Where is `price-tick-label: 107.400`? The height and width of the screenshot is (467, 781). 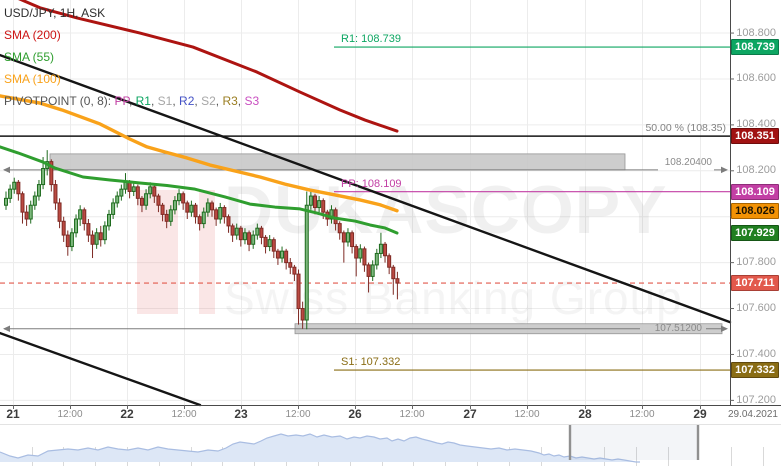
price-tick-label: 107.400 is located at coordinates (756, 353).